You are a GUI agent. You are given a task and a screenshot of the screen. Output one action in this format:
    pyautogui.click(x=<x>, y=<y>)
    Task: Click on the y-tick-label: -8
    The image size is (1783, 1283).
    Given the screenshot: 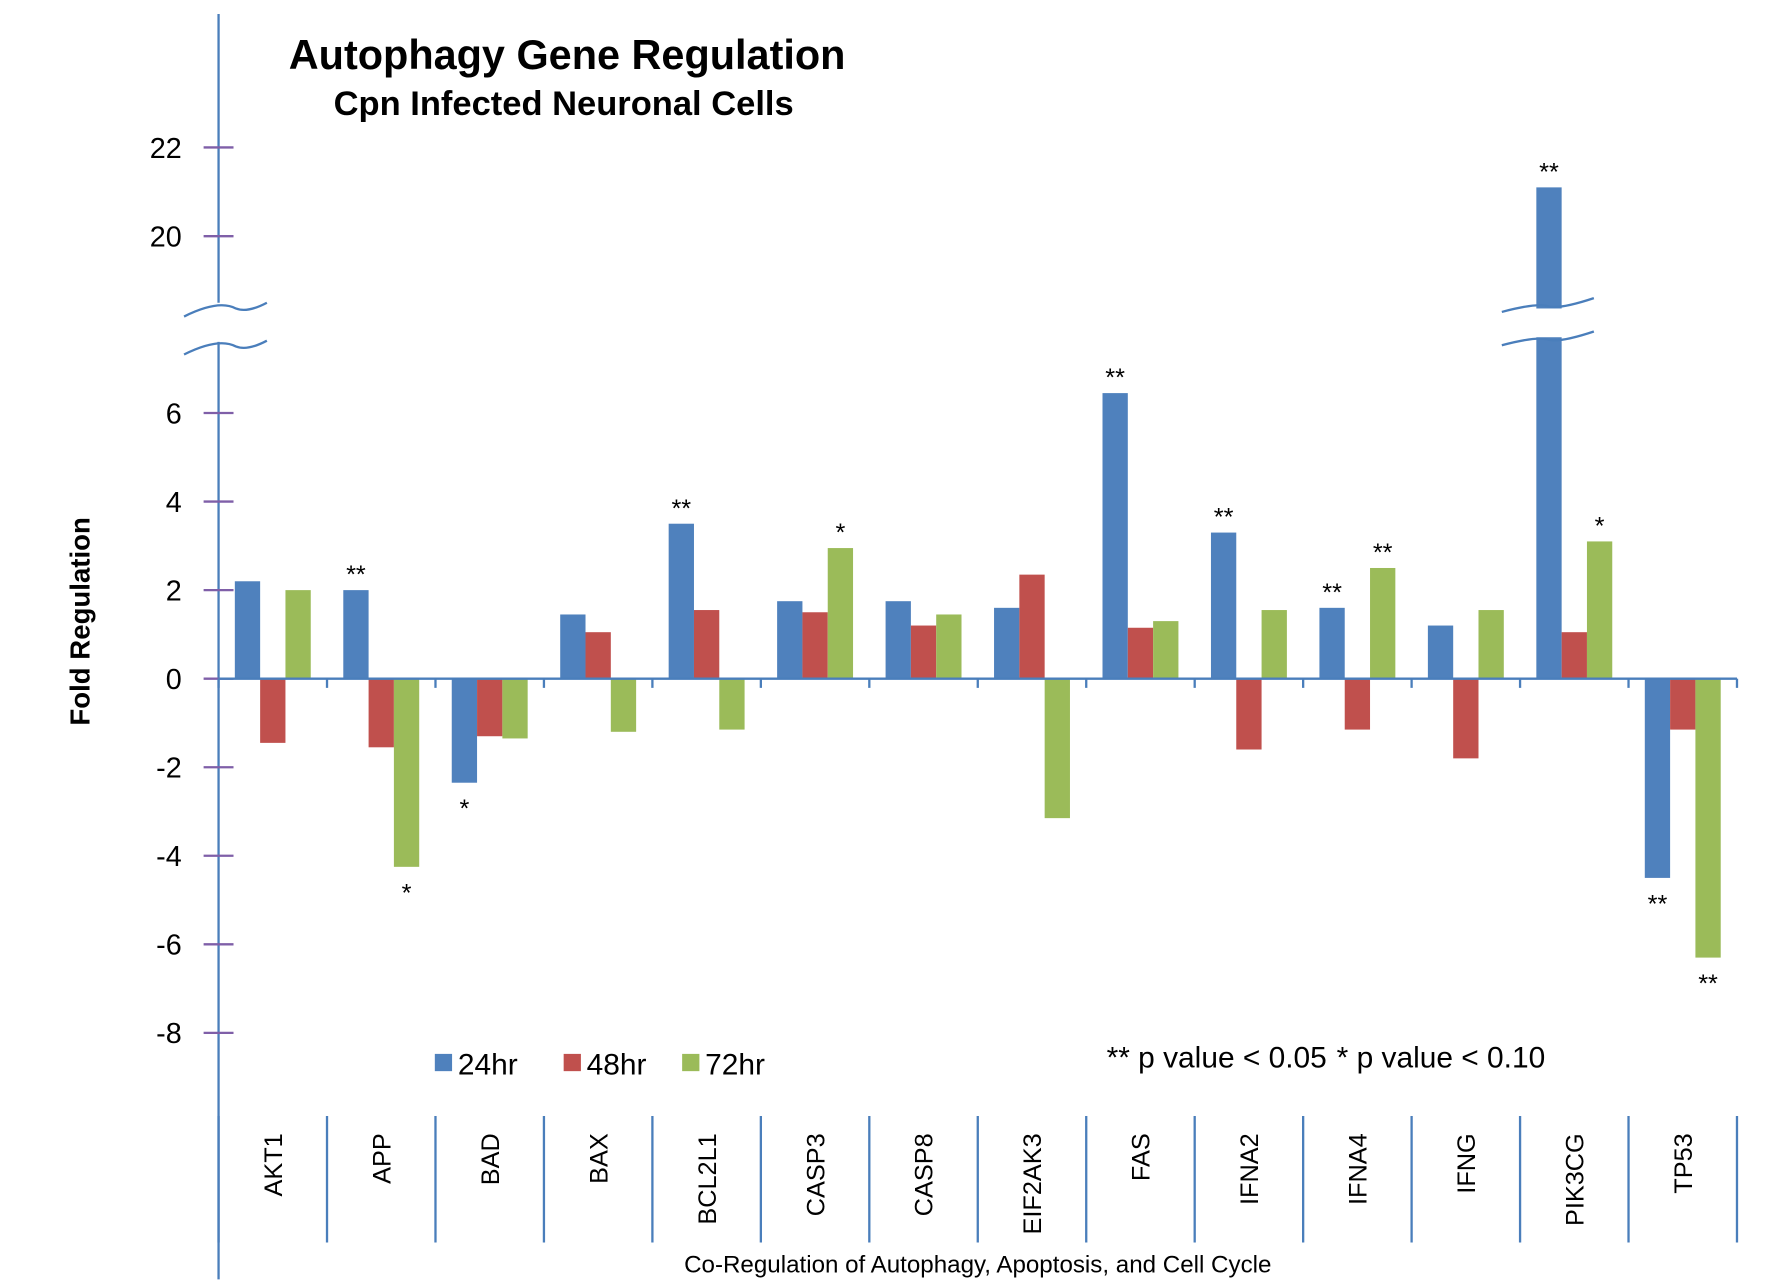 What is the action you would take?
    pyautogui.click(x=169, y=1034)
    